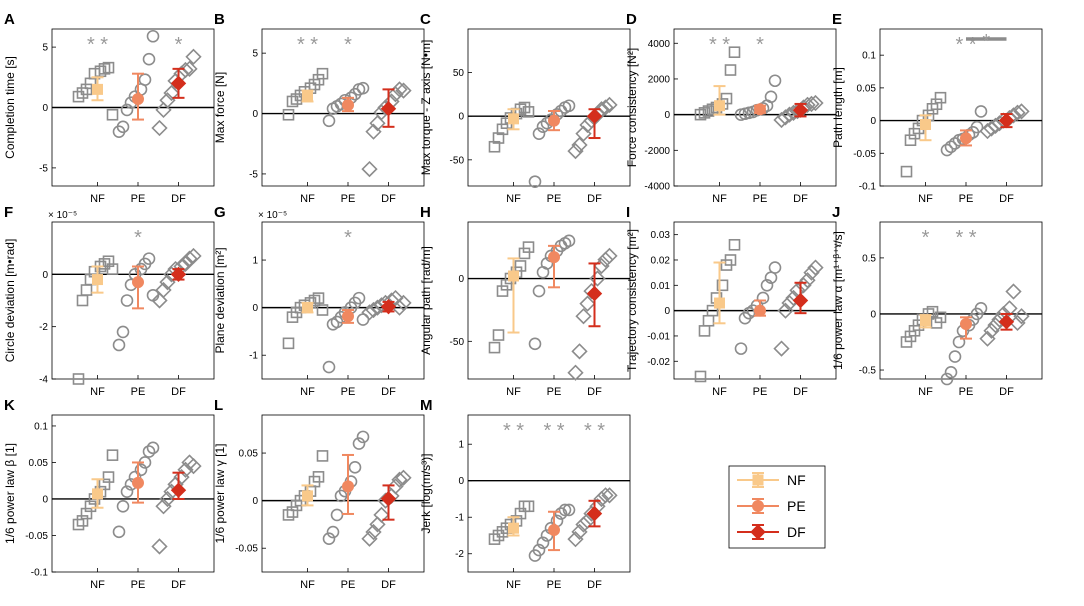  I want to click on y-axis-label: Circle deviation [m•rad], so click(10, 301).